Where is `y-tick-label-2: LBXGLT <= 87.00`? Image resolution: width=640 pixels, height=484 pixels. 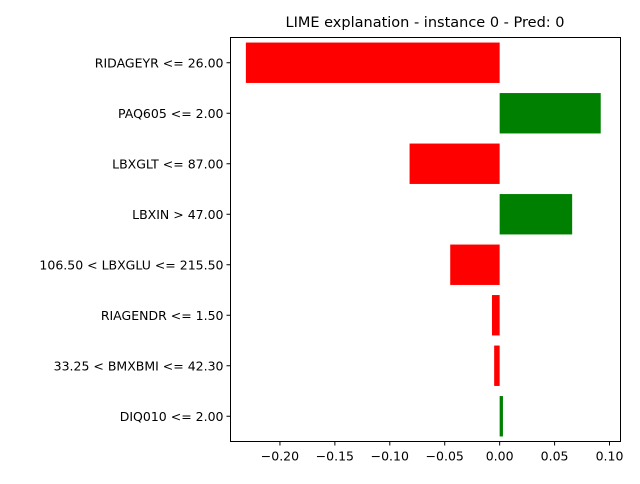
y-tick-label-2: LBXGLT <= 87.00 is located at coordinates (167, 163).